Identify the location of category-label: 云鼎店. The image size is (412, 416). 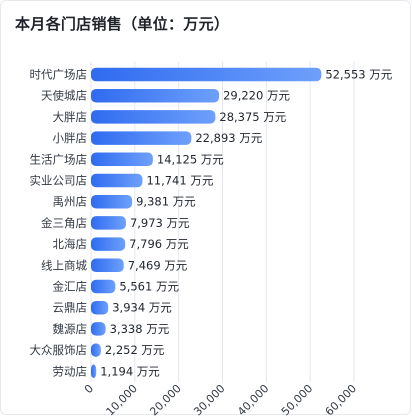
(70, 308).